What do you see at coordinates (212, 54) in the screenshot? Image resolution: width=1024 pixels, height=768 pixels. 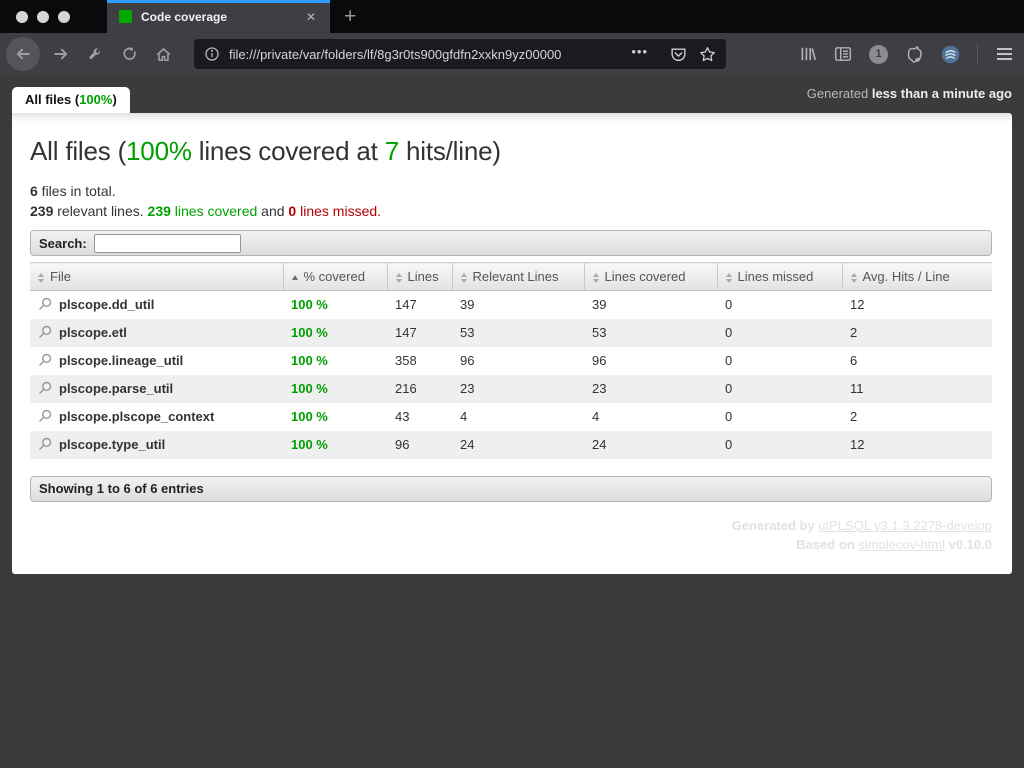 I see `page-info-icon` at bounding box center [212, 54].